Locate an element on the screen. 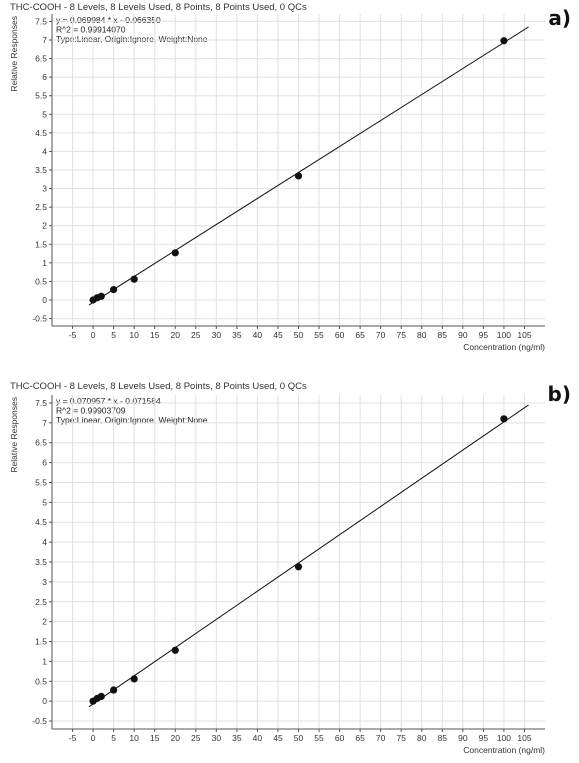  x-tick-label: 0 is located at coordinates (93, 335).